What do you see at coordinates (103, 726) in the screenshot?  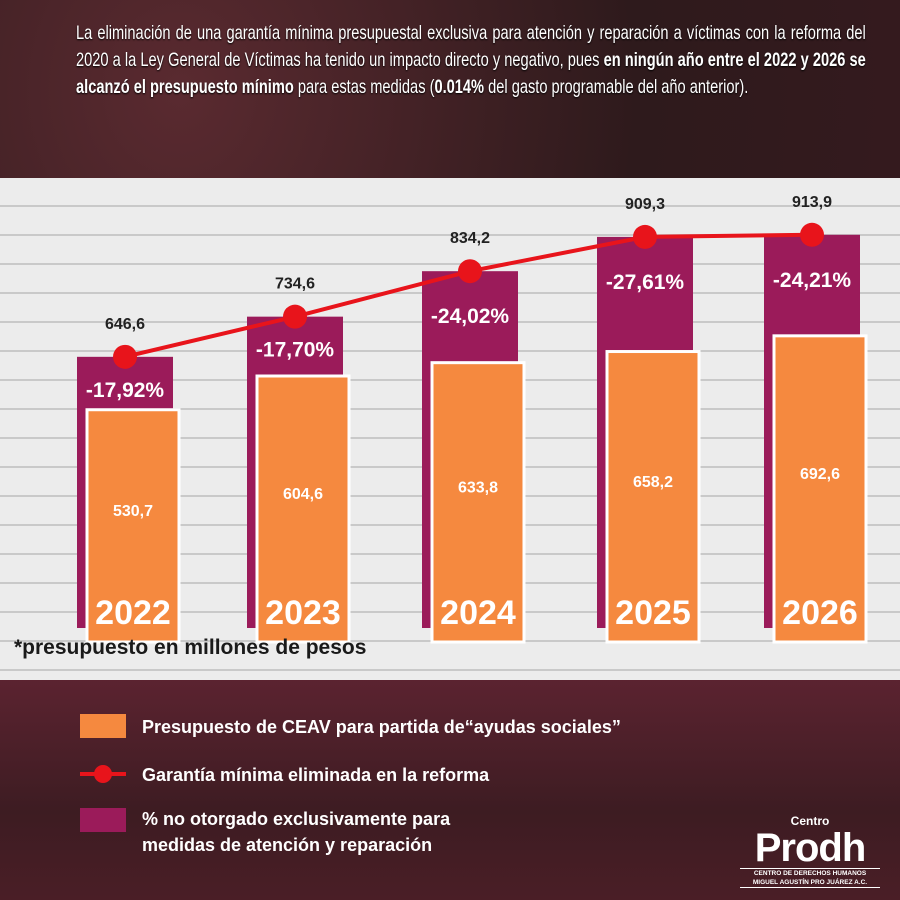 I see `legend-swatch-orange` at bounding box center [103, 726].